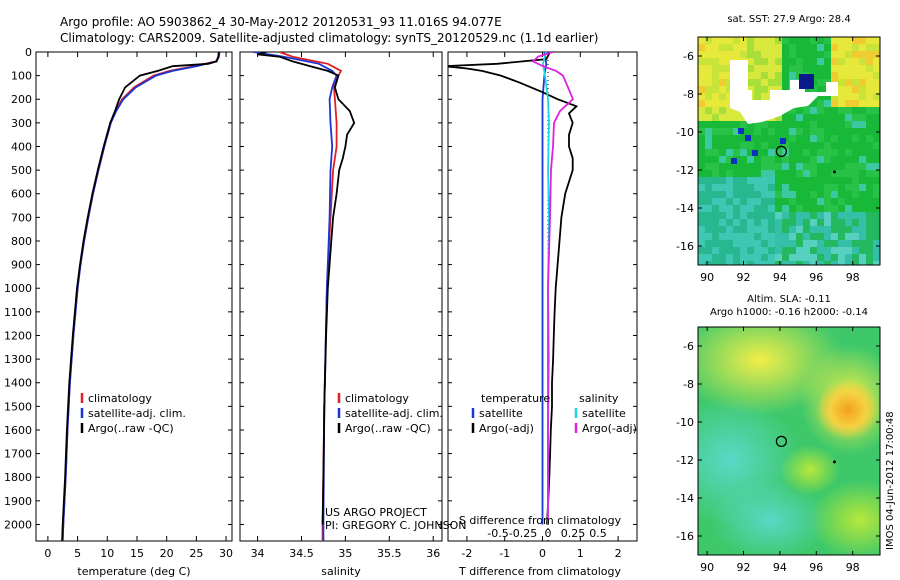 The width and height of the screenshot is (900, 580). I want to click on x-tick-label: 36, so click(433, 553).